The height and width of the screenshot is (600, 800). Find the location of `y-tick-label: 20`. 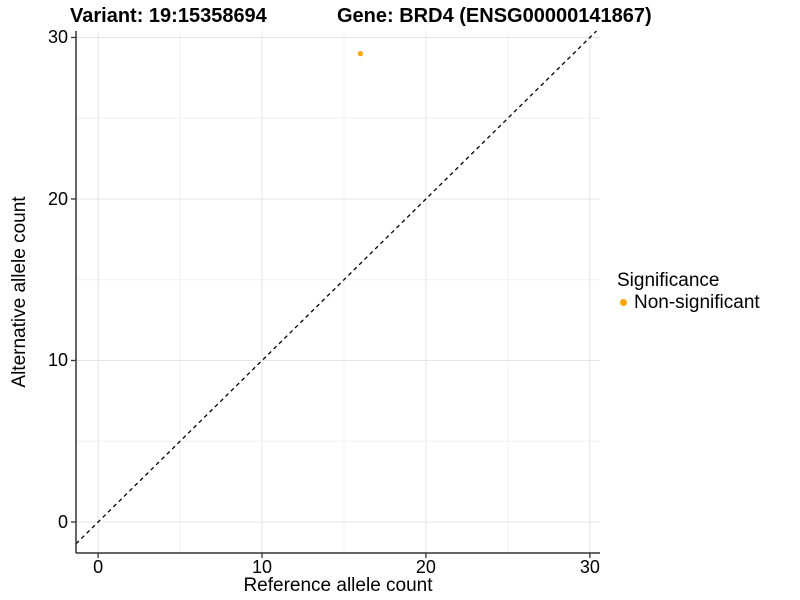

y-tick-label: 20 is located at coordinates (57, 198).